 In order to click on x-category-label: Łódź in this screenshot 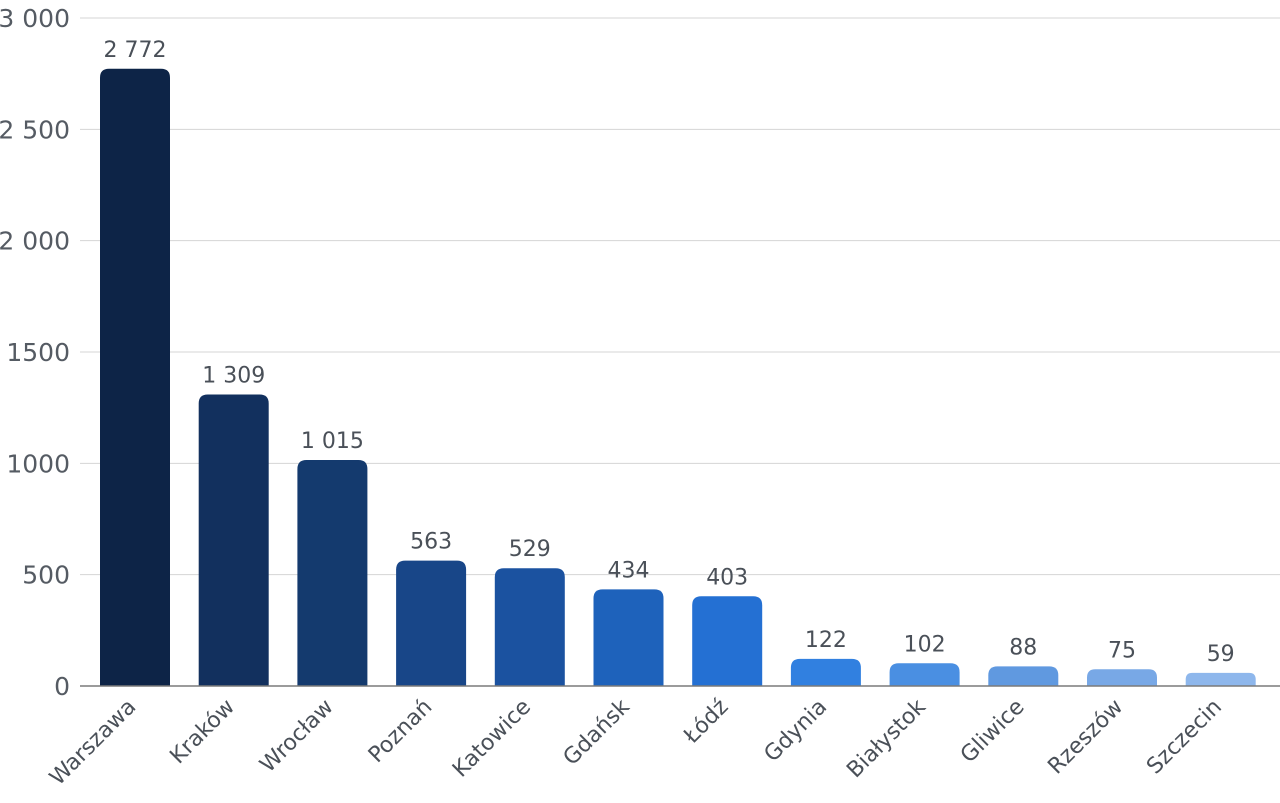, I will do `click(706, 722)`.